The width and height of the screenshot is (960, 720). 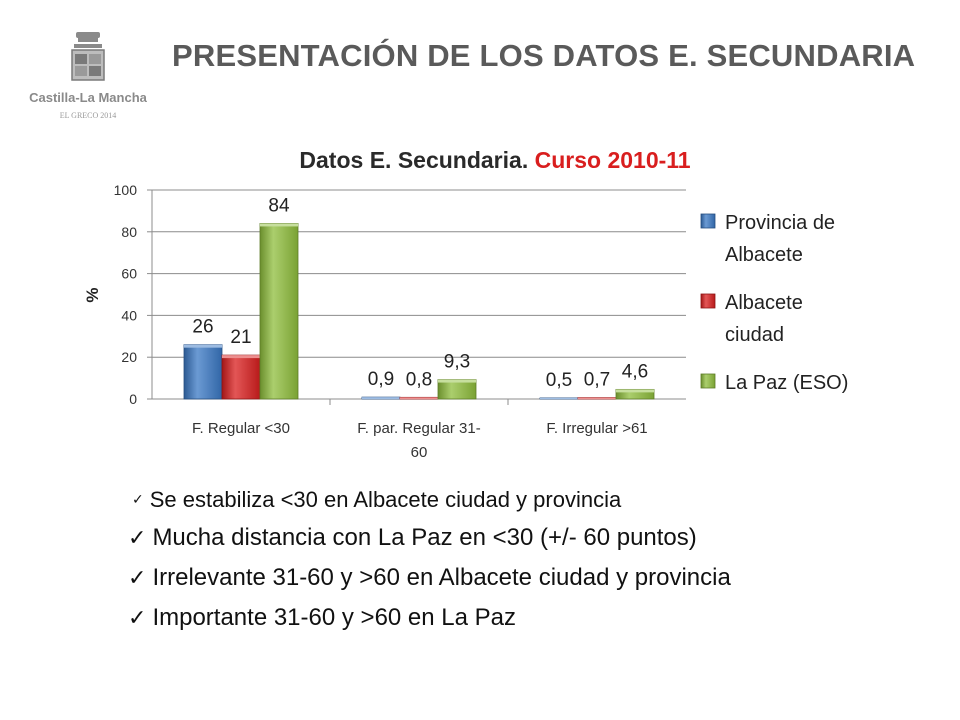 I want to click on data-label: 4,6, so click(x=635, y=371).